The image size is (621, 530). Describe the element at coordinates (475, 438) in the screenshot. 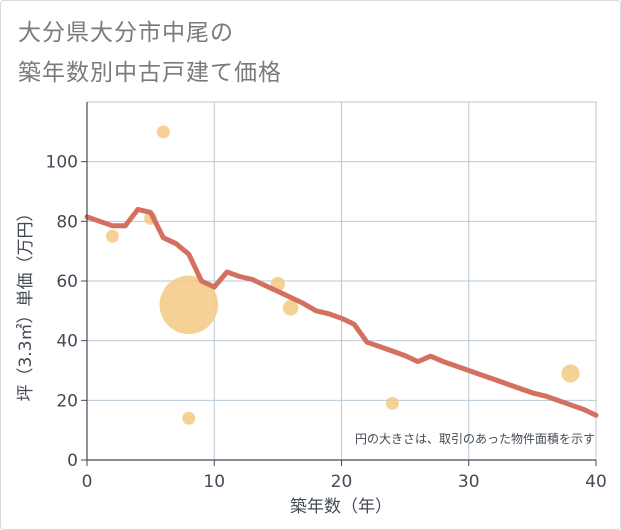

I see `bubble-size-note: 円の大きさは、取引のあった物件面積を示す` at that location.